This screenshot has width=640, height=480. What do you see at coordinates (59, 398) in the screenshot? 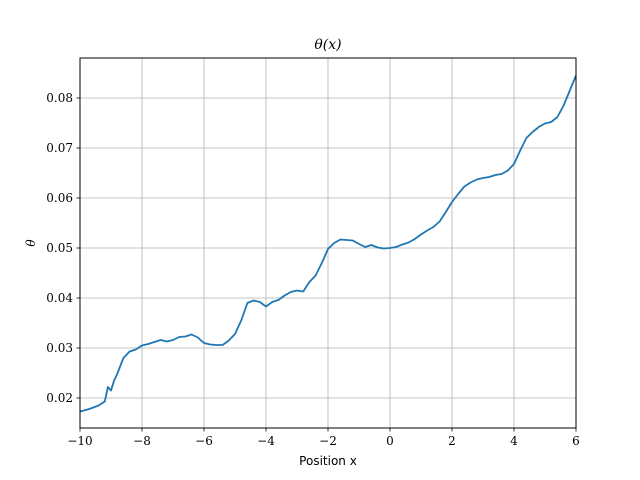
I see `y-tick-label: 0.02` at bounding box center [59, 398].